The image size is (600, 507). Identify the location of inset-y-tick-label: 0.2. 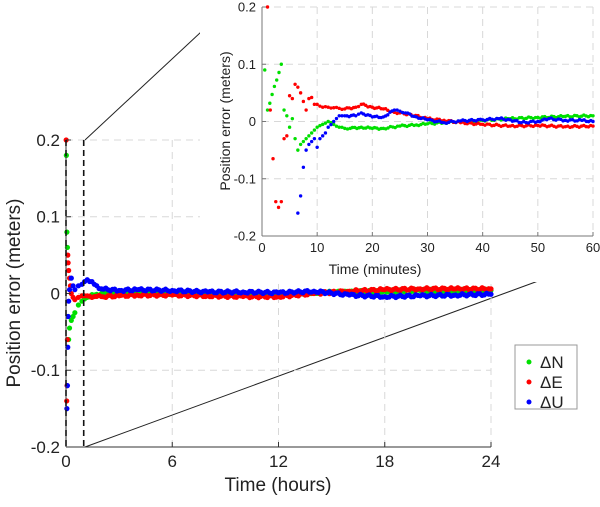
(247, 7).